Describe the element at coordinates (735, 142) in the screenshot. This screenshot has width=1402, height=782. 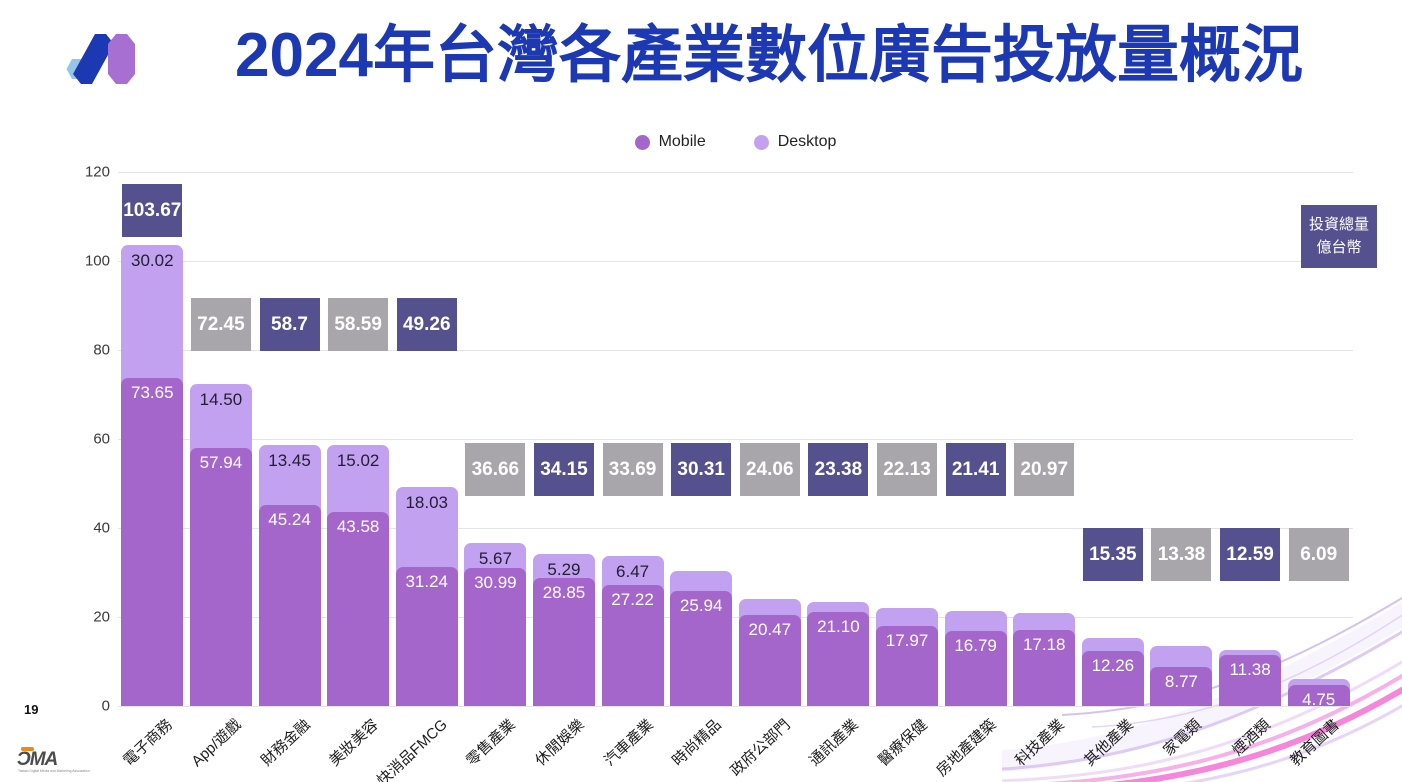
I see `chart-legend: Mobile Desktop` at that location.